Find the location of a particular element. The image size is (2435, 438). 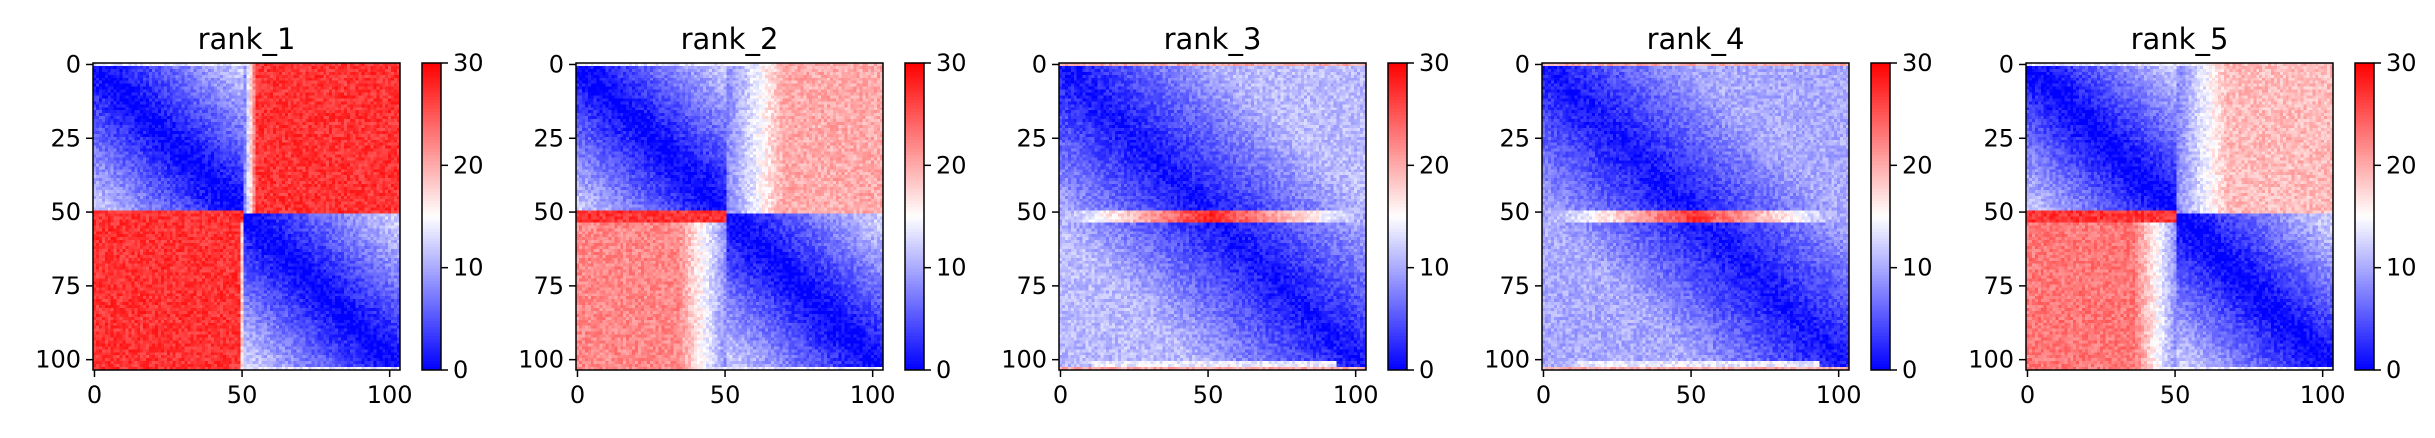

panel-title: rank_1 is located at coordinates (247, 39).